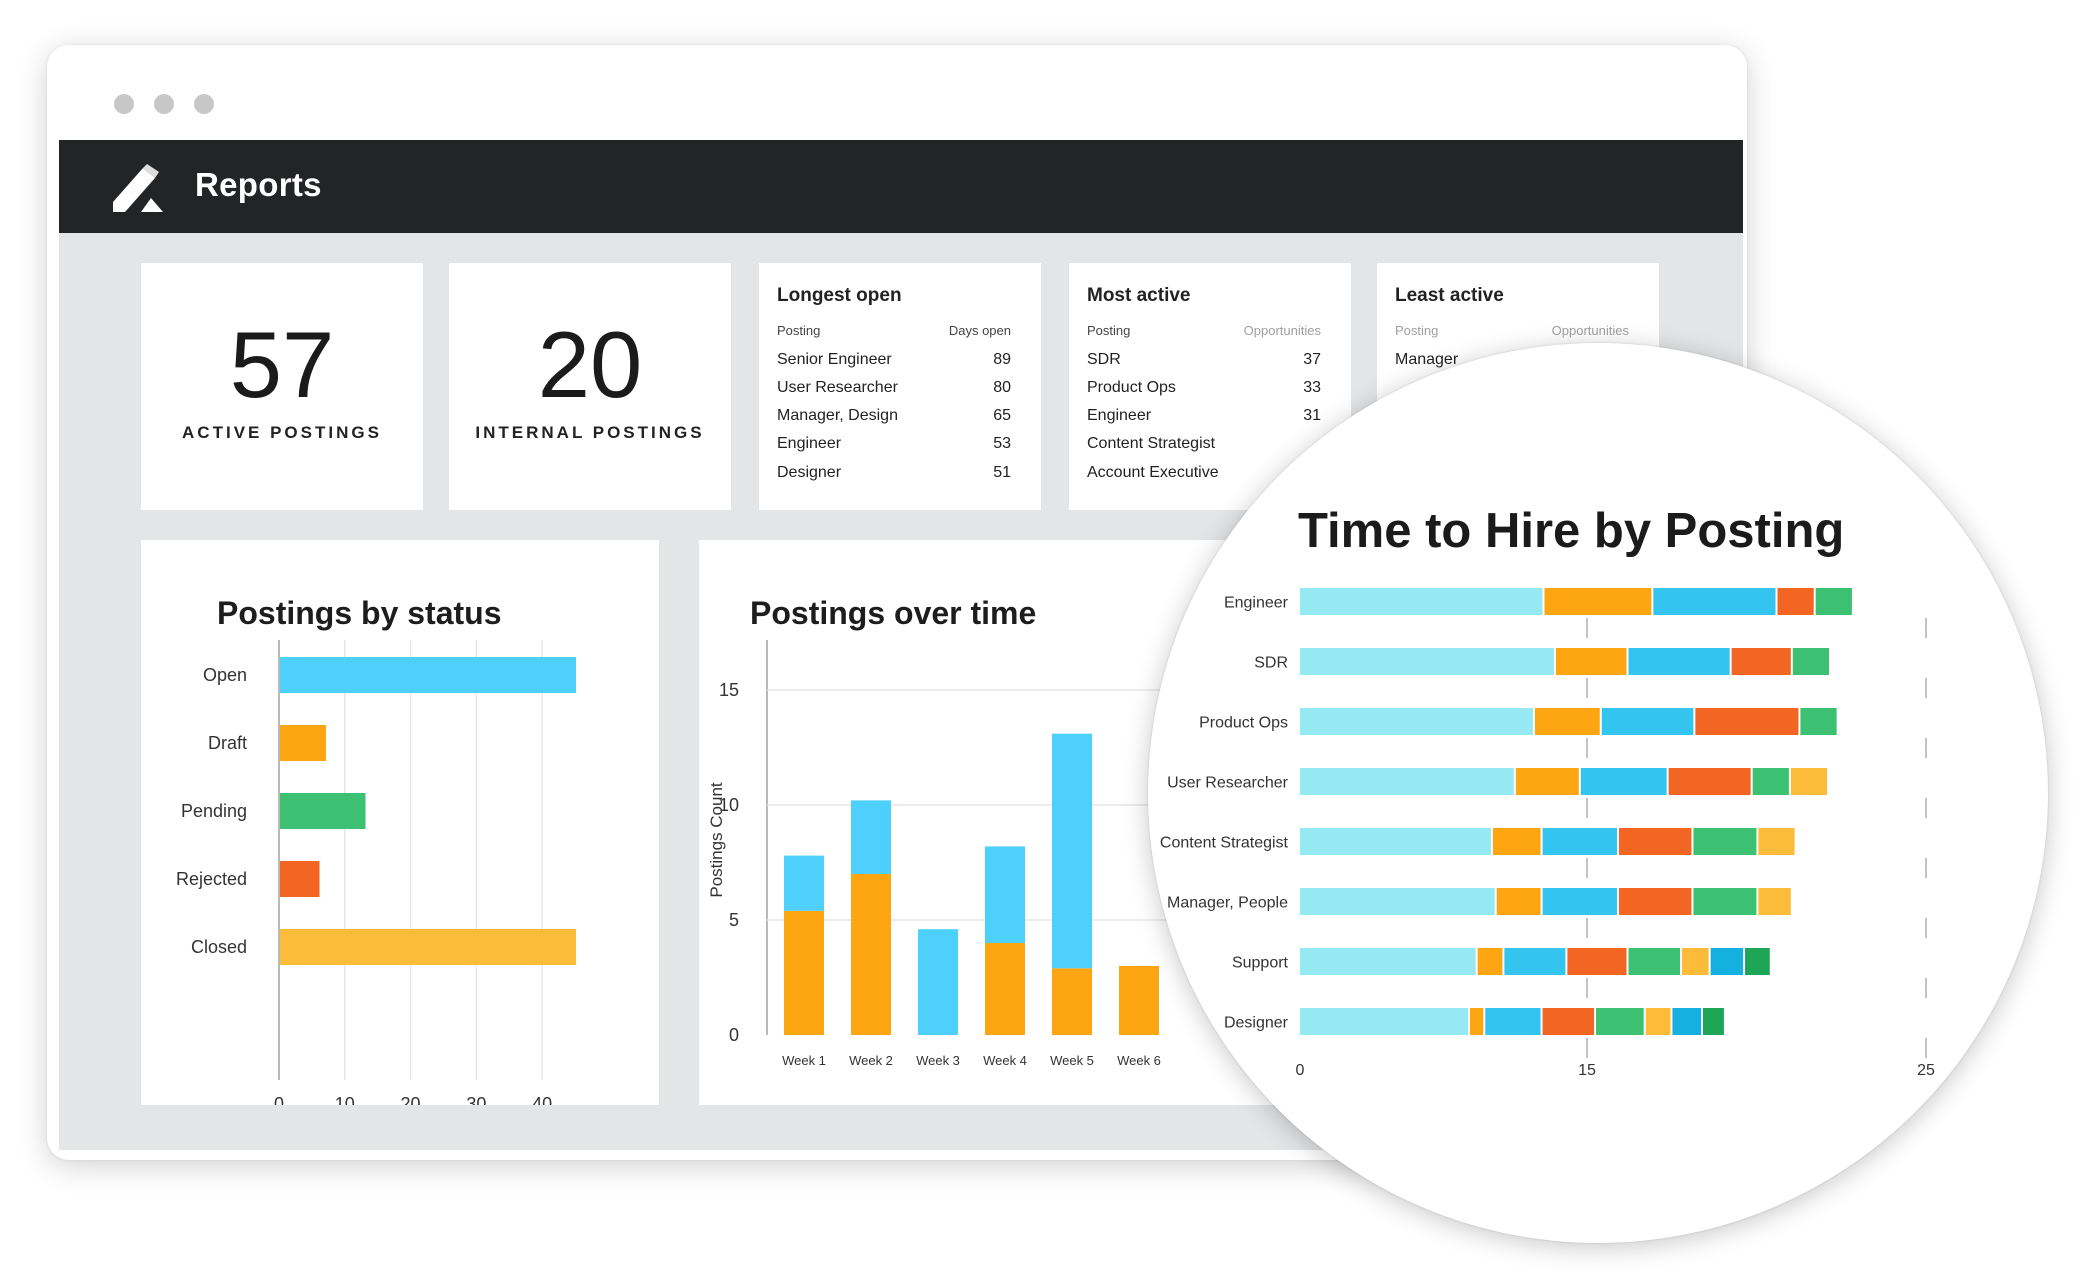 Image resolution: width=2080 pixels, height=1277 pixels. I want to click on list-item: Manager, so click(1427, 359).